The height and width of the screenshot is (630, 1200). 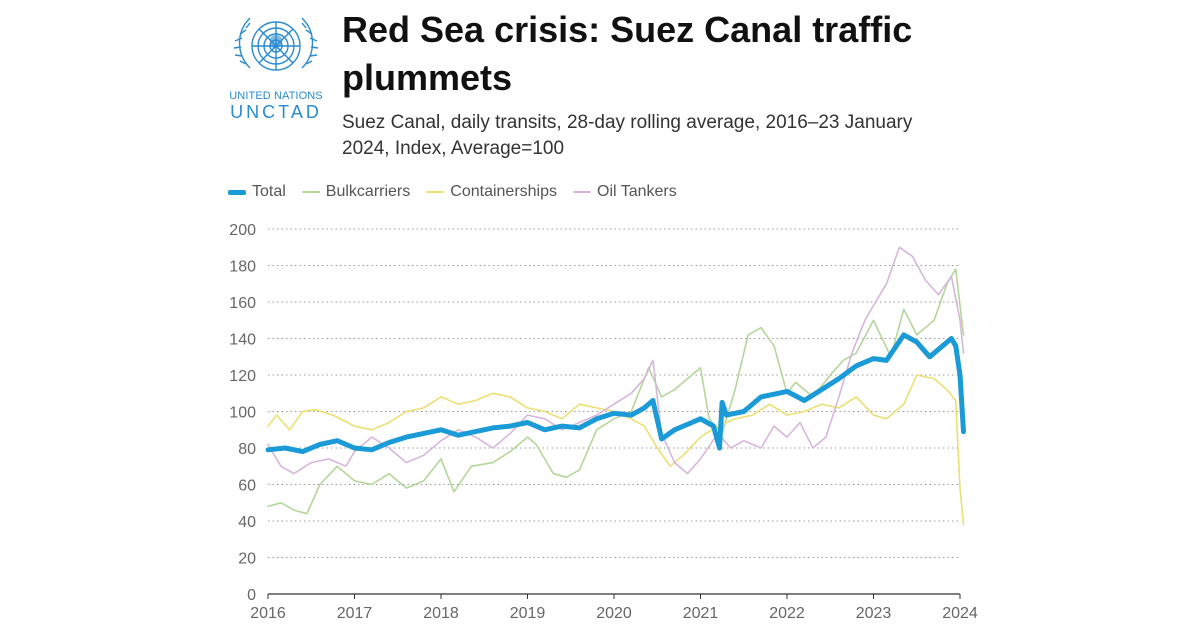 I want to click on series-line-total, so click(x=615, y=393).